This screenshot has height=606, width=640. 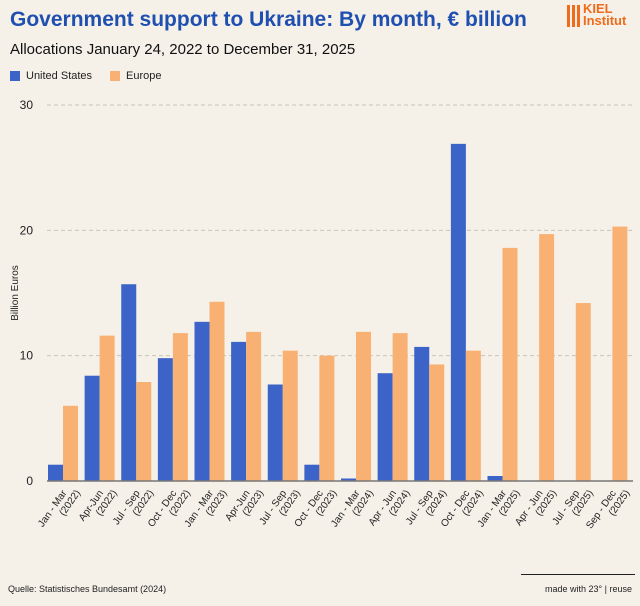 I want to click on y-tick-label: 20, so click(x=27, y=230).